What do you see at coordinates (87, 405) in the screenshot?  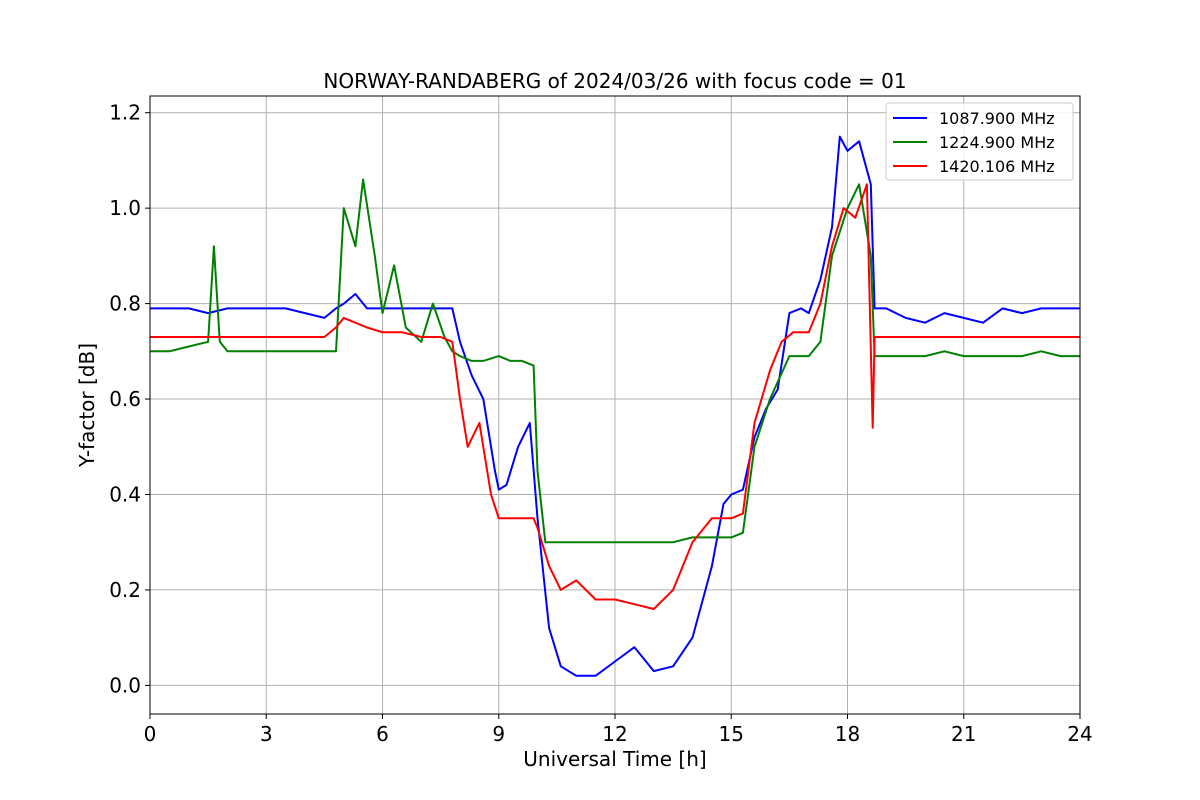 I see `y-axis-label: Y-factor [dB]` at bounding box center [87, 405].